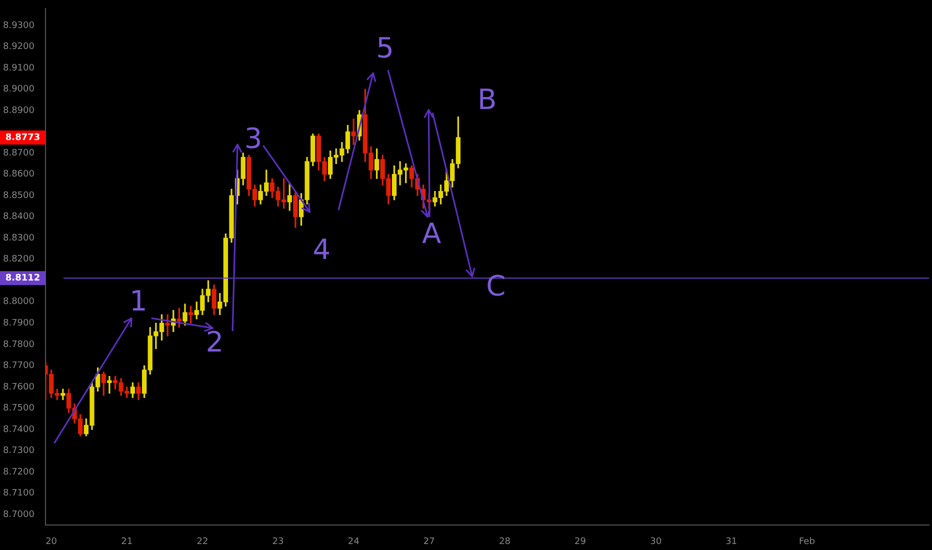  Describe the element at coordinates (127, 541) in the screenshot. I see `x-tick-label: 21` at that location.